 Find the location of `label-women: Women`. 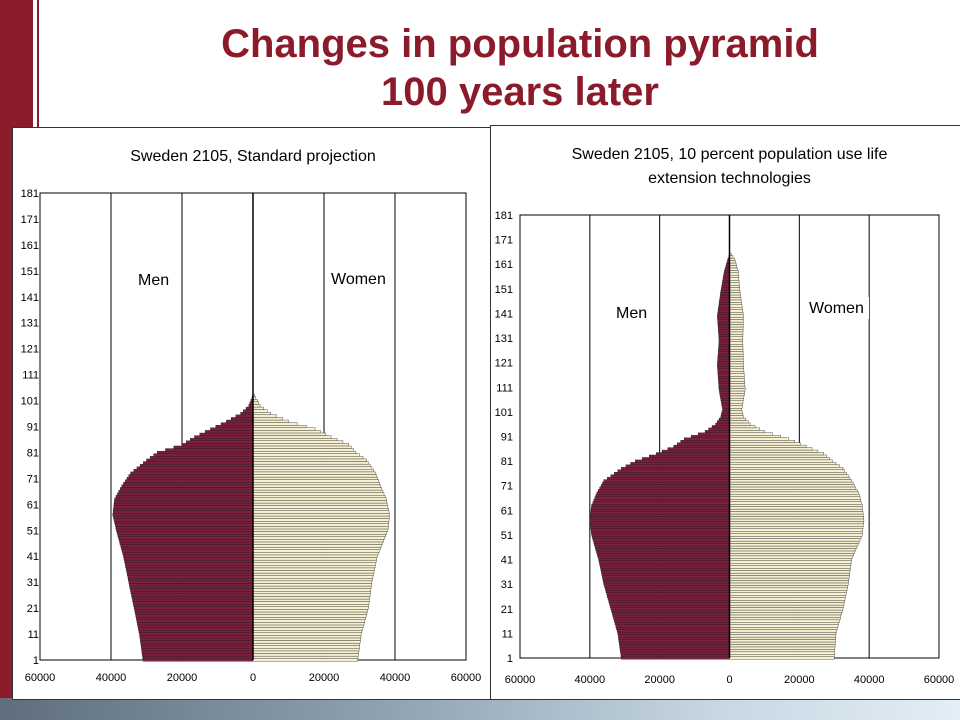

label-women: Women is located at coordinates (836, 308).